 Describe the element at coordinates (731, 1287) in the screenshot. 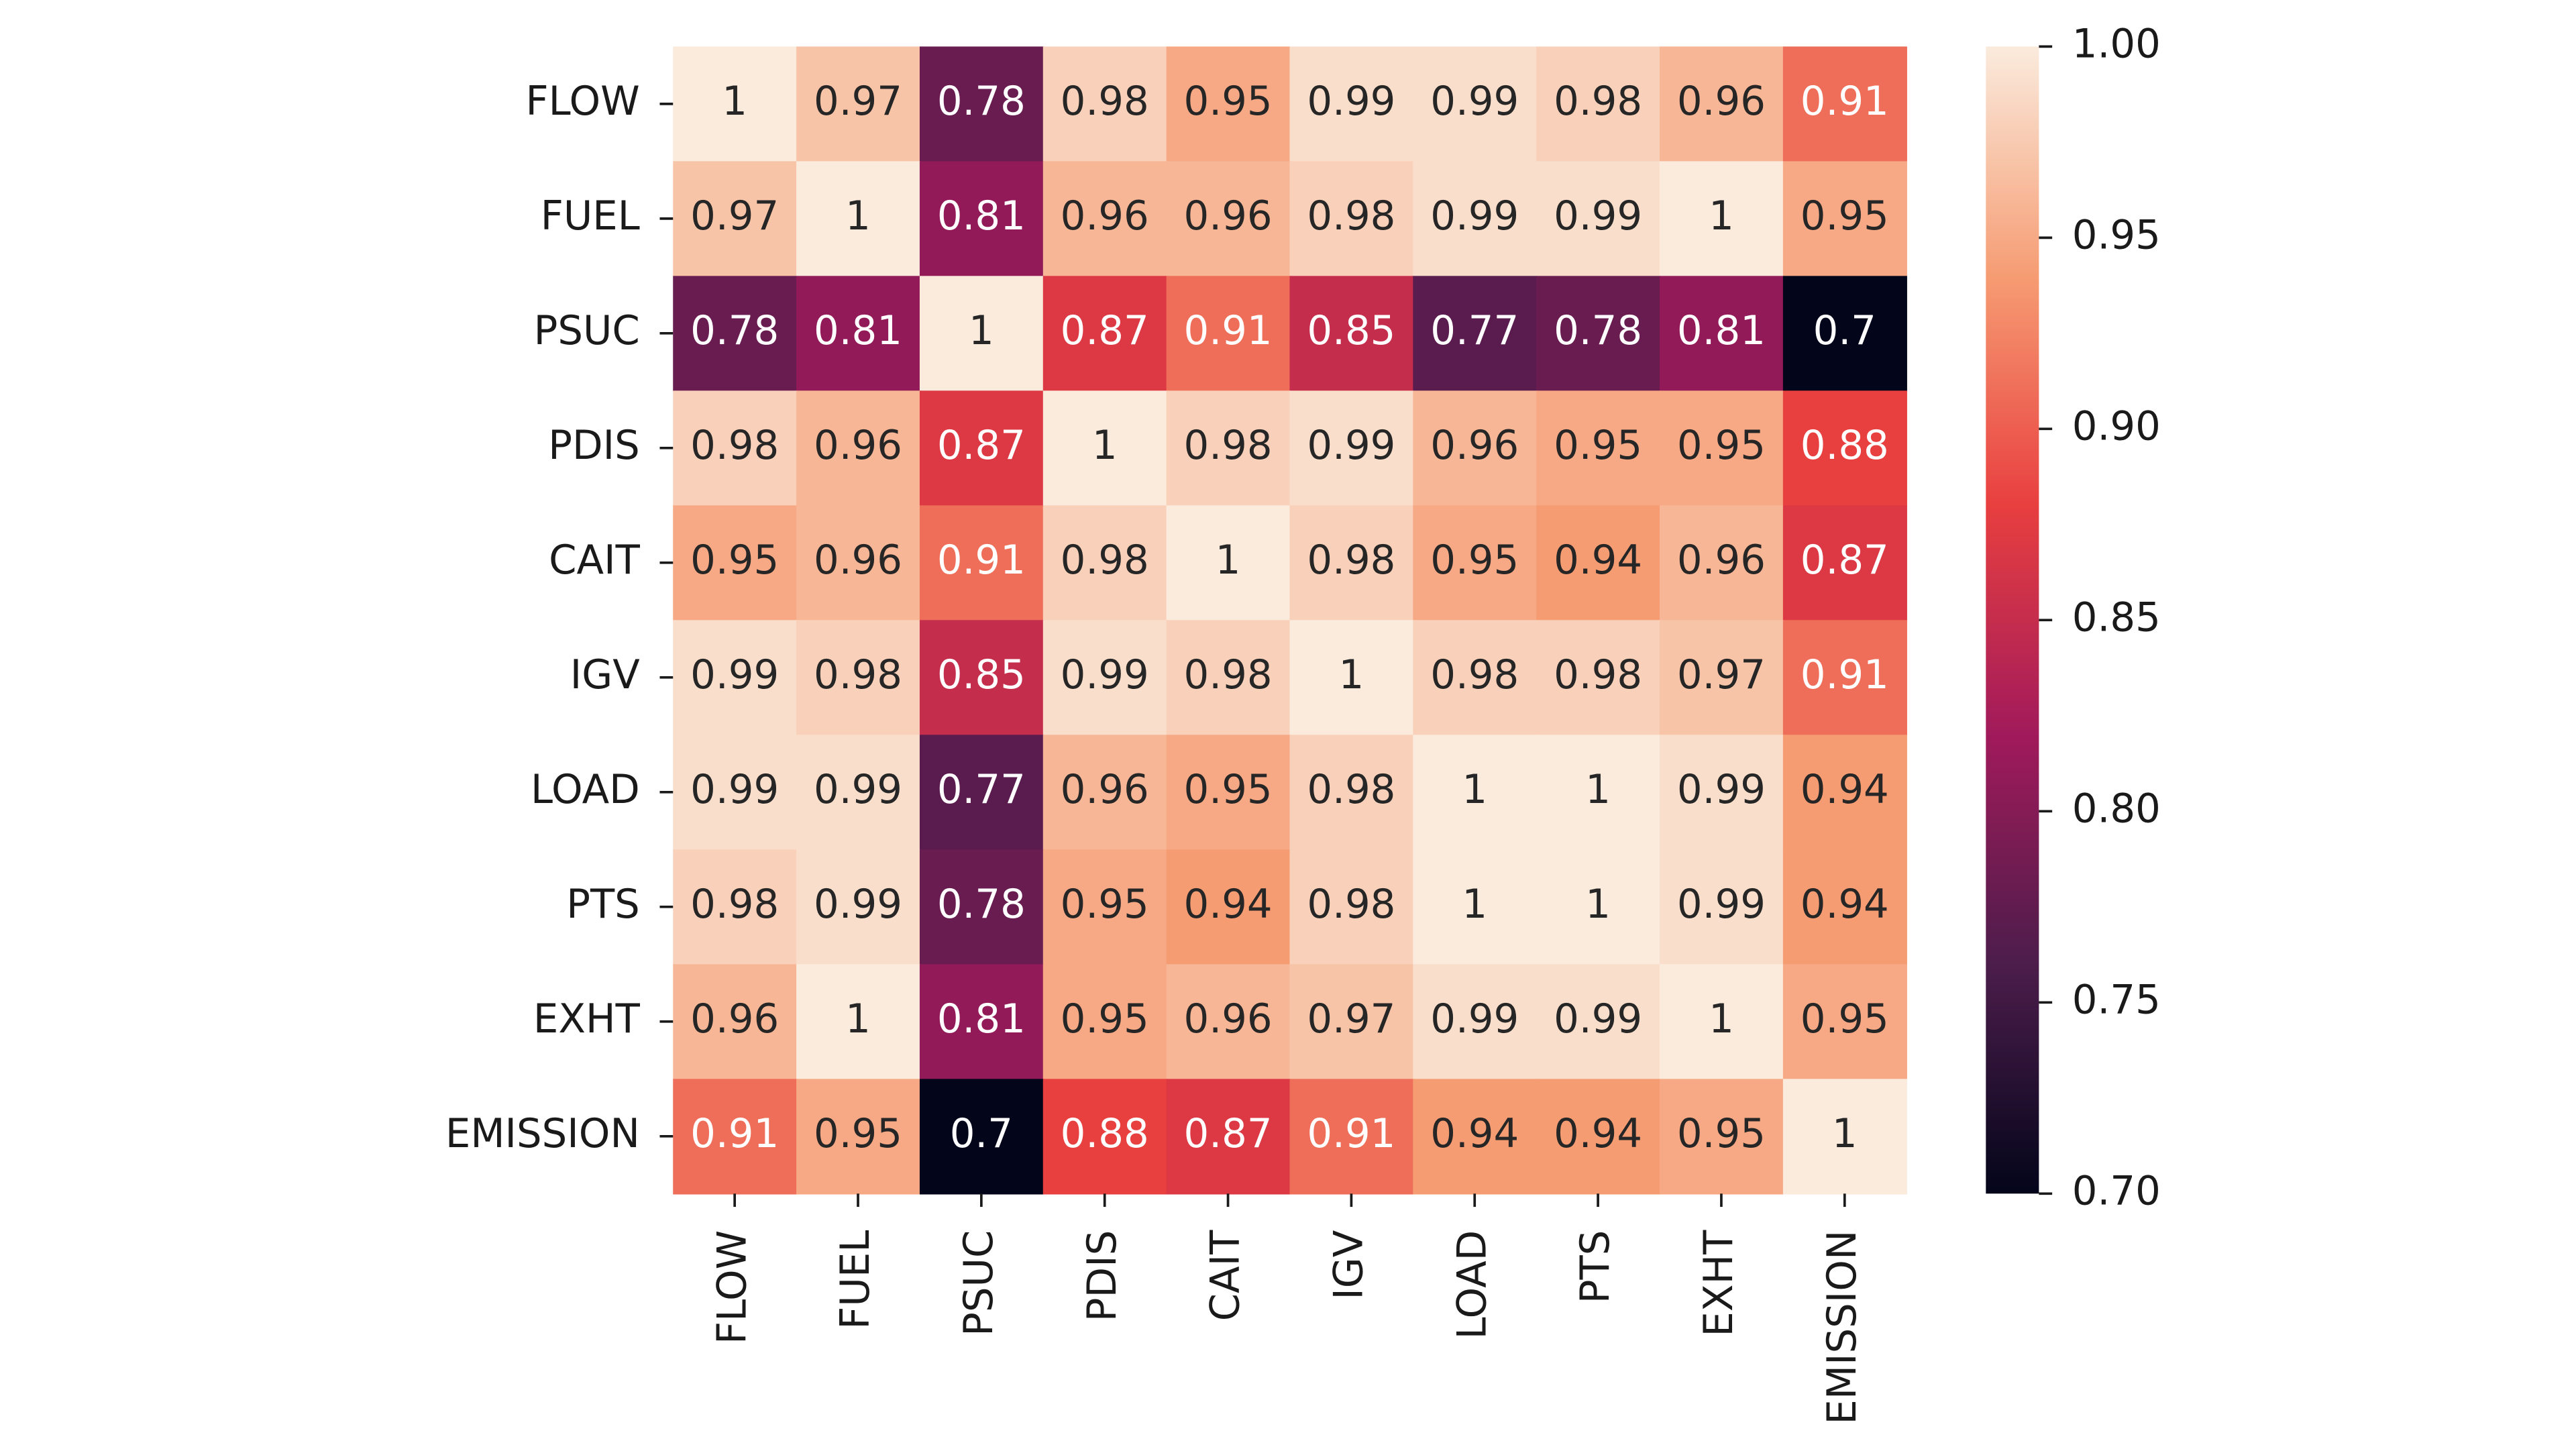

I see `x-tick-label: FLOW` at that location.